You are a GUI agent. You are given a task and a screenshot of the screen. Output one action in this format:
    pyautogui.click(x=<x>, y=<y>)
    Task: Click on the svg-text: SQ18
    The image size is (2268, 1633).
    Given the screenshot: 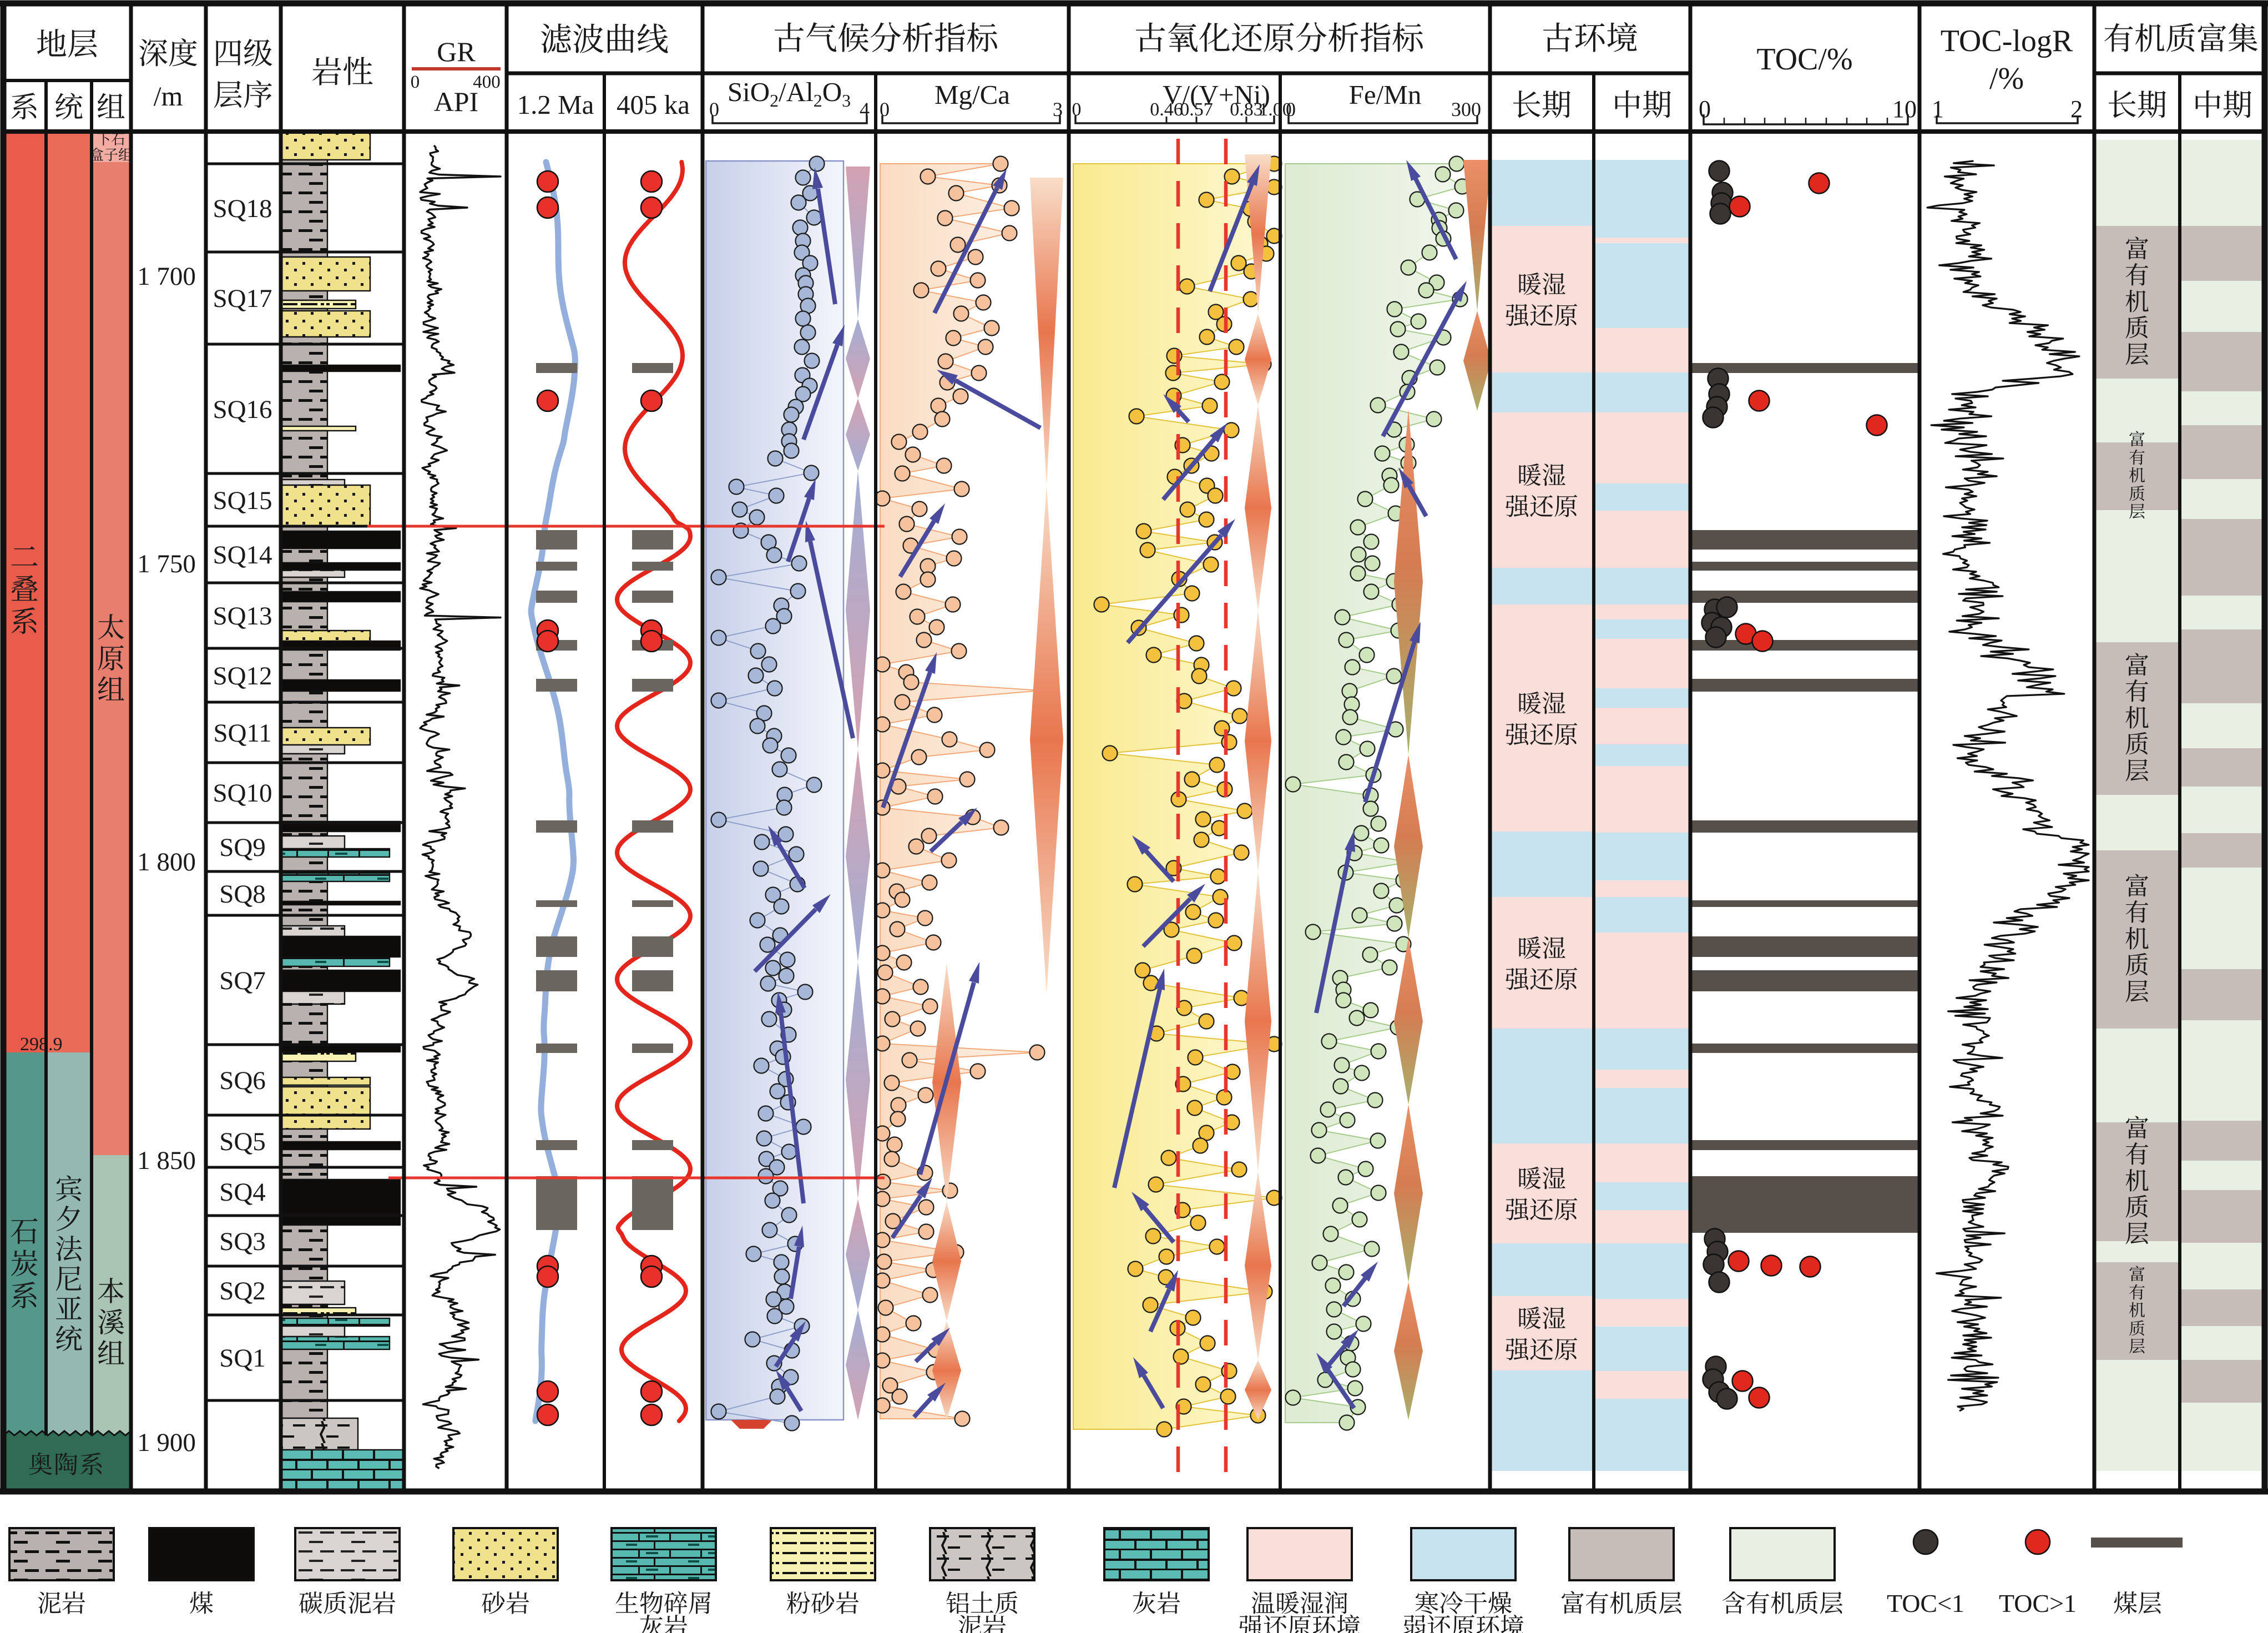 What is the action you would take?
    pyautogui.click(x=242, y=208)
    